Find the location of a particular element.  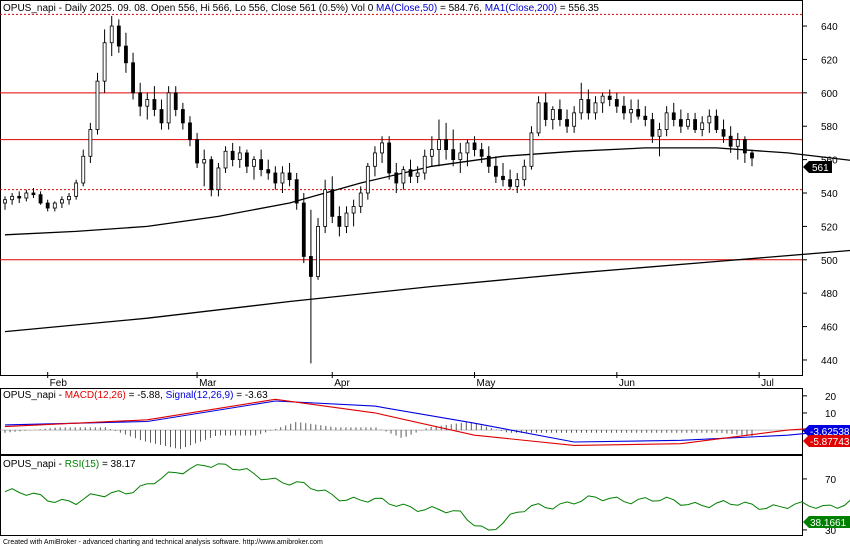

macd-tick-label: 20 is located at coordinates (831, 397).